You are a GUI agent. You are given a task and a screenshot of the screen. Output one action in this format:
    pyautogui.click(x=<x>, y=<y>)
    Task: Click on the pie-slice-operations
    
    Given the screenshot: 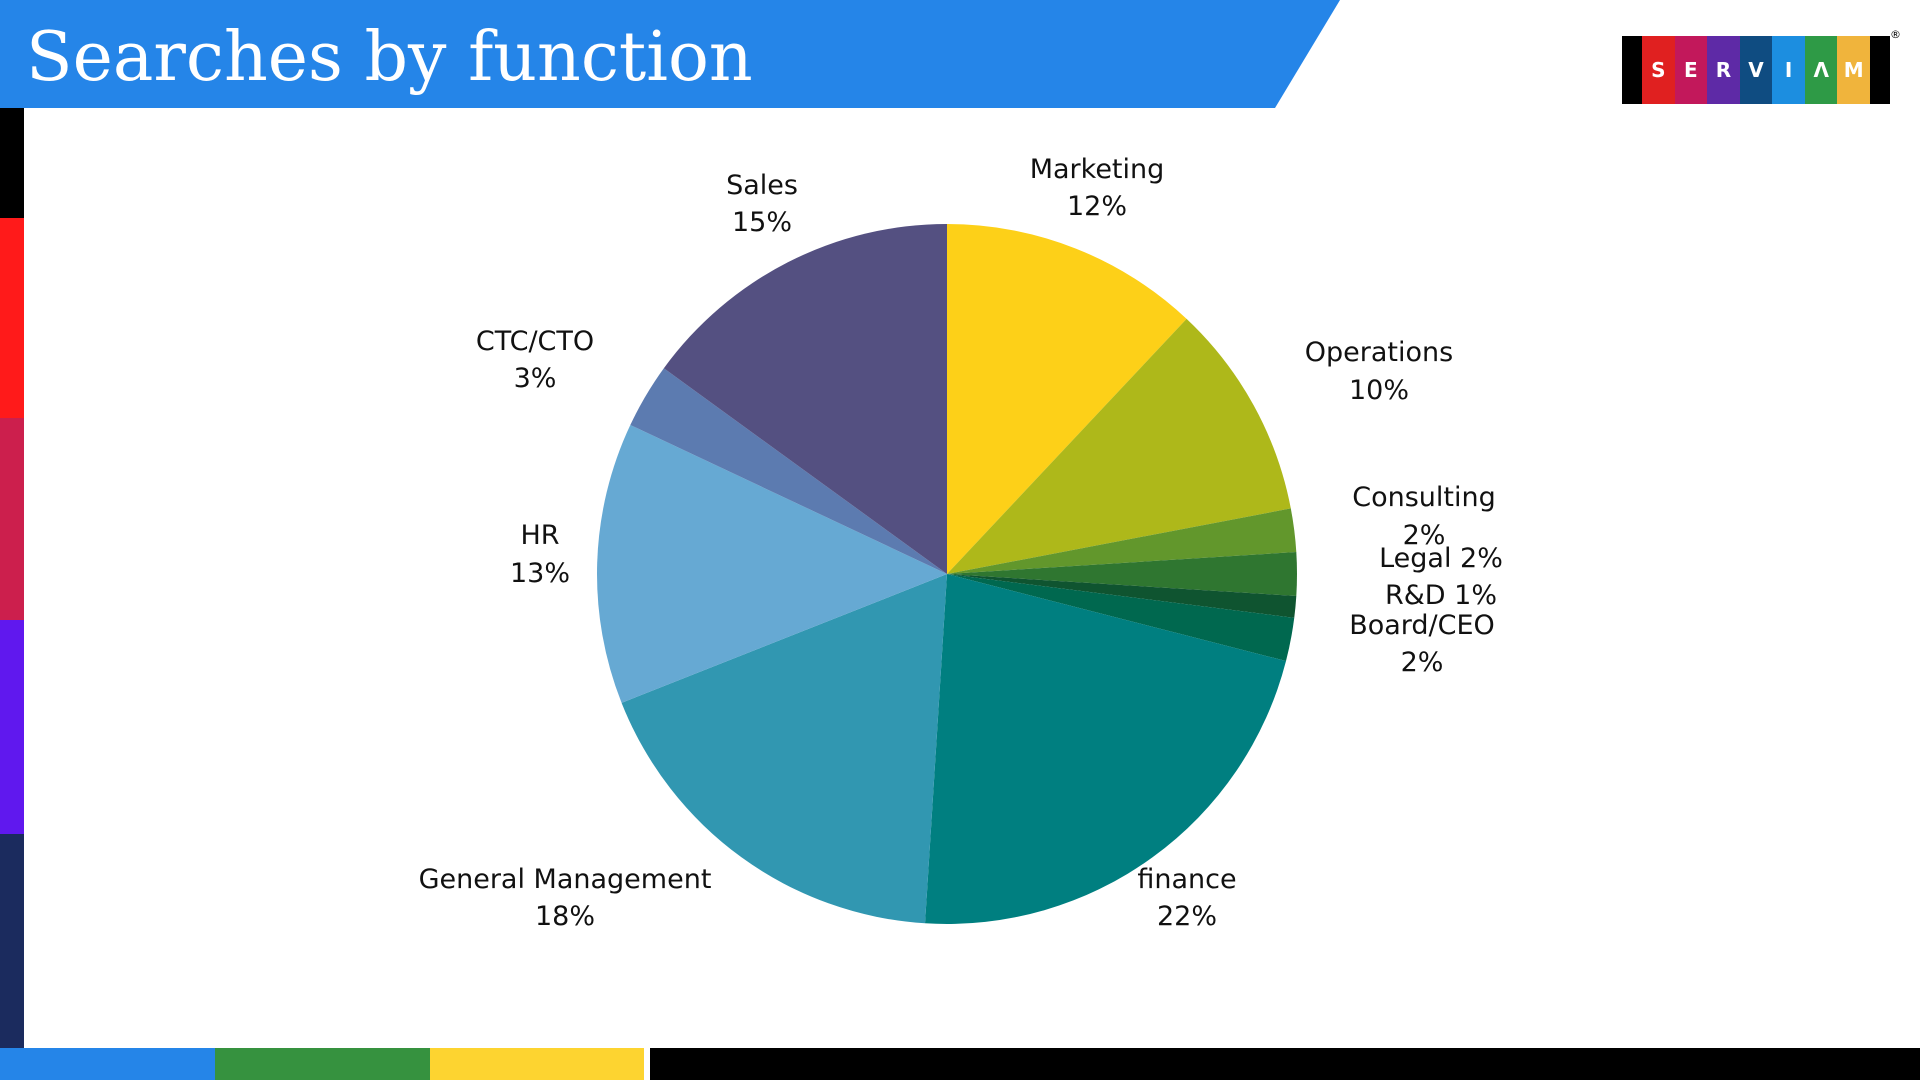 What is the action you would take?
    pyautogui.click(x=1119, y=446)
    